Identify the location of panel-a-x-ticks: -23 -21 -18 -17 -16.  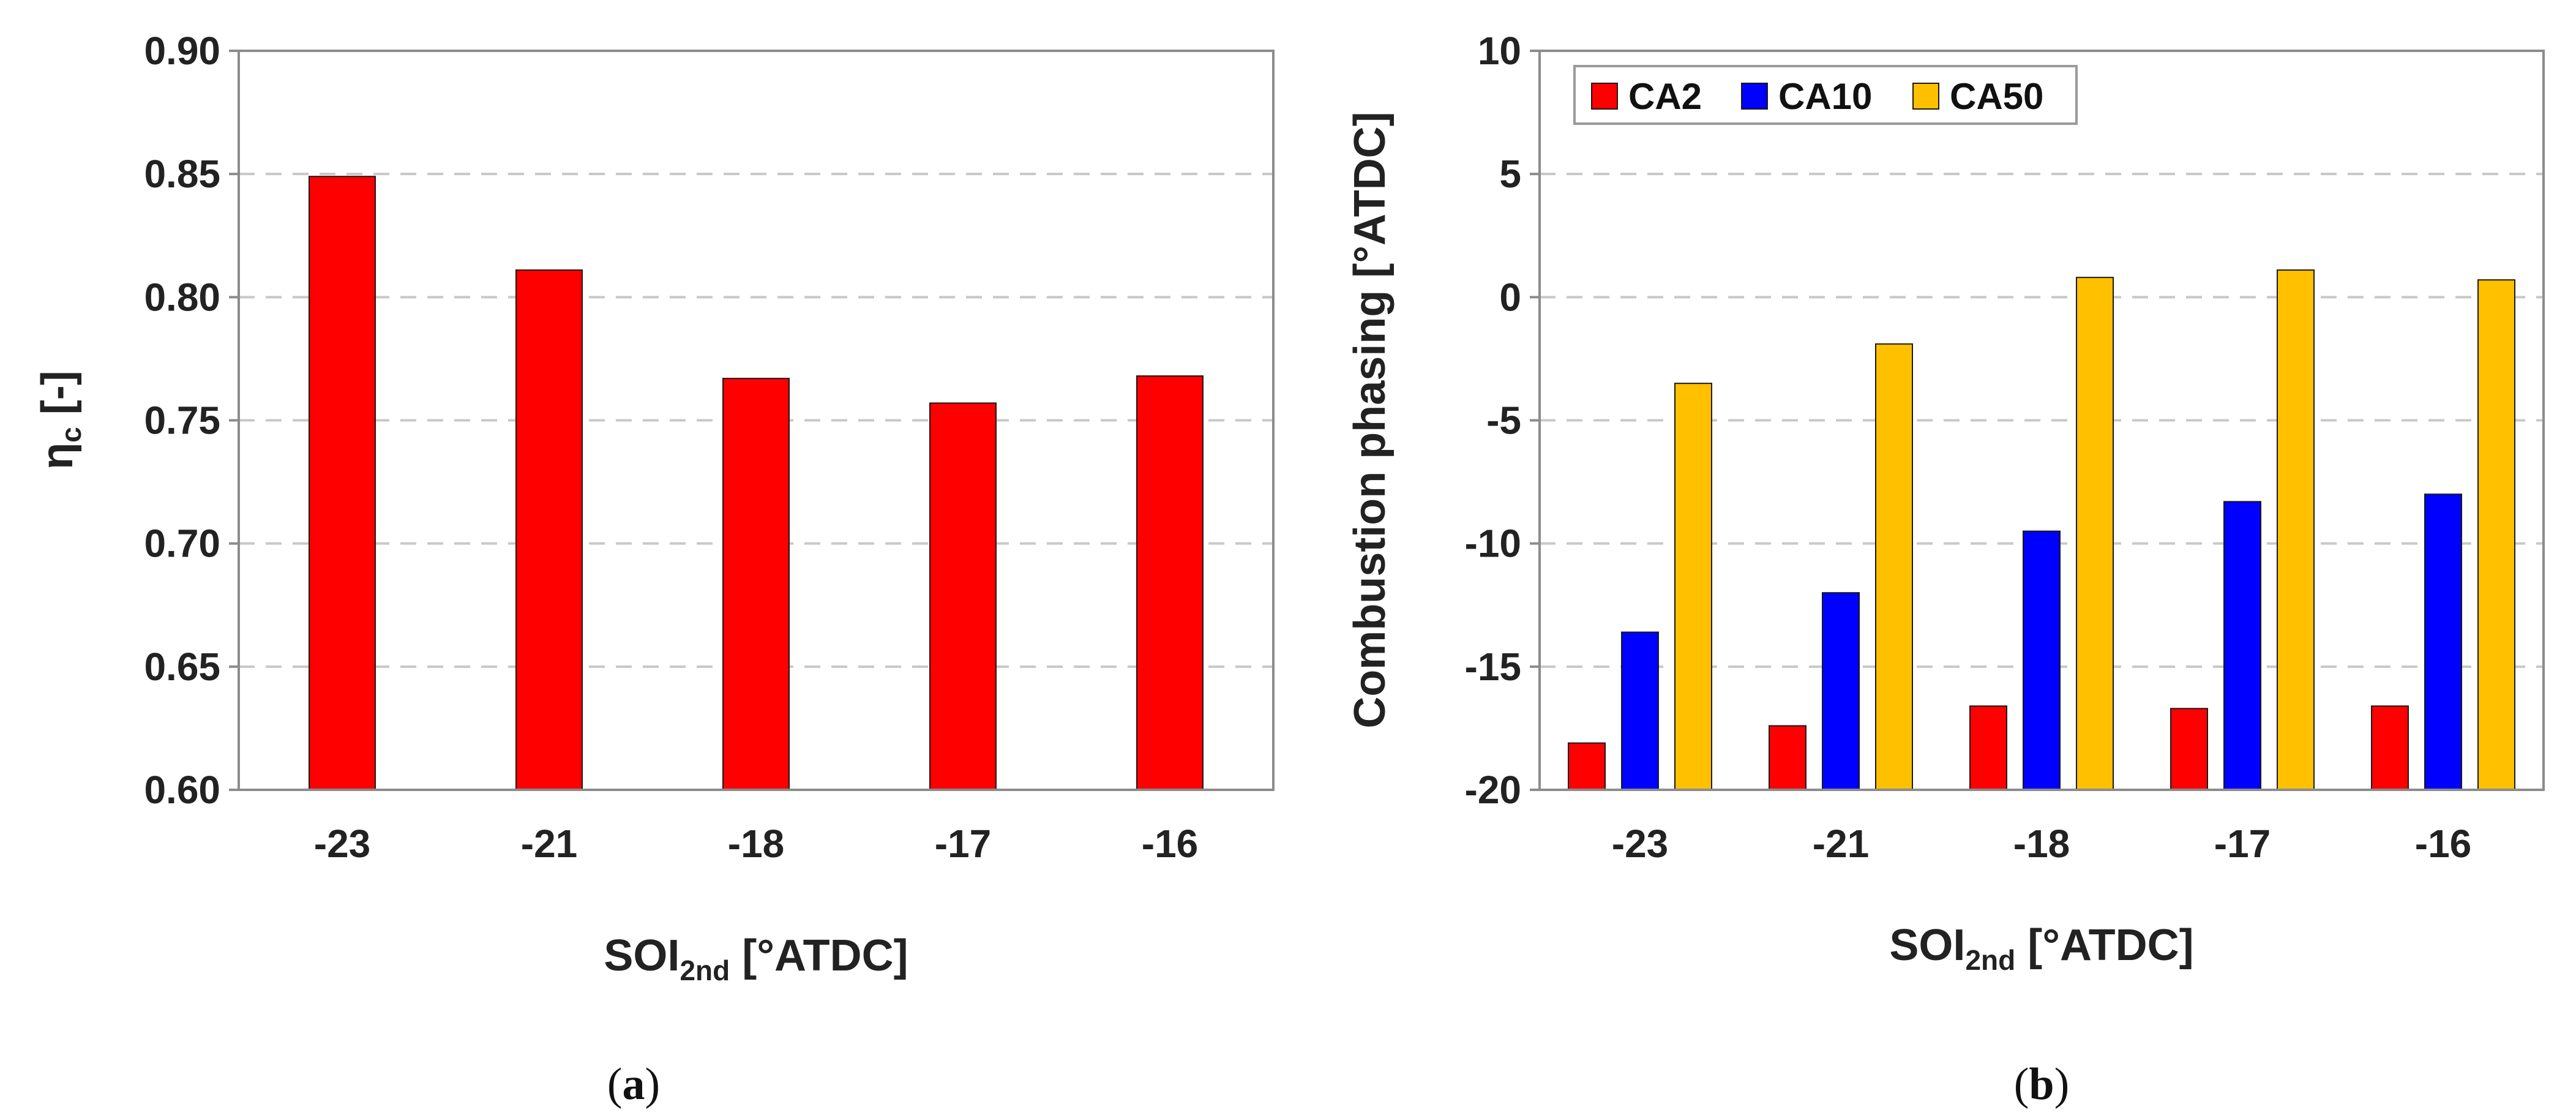
(756, 844).